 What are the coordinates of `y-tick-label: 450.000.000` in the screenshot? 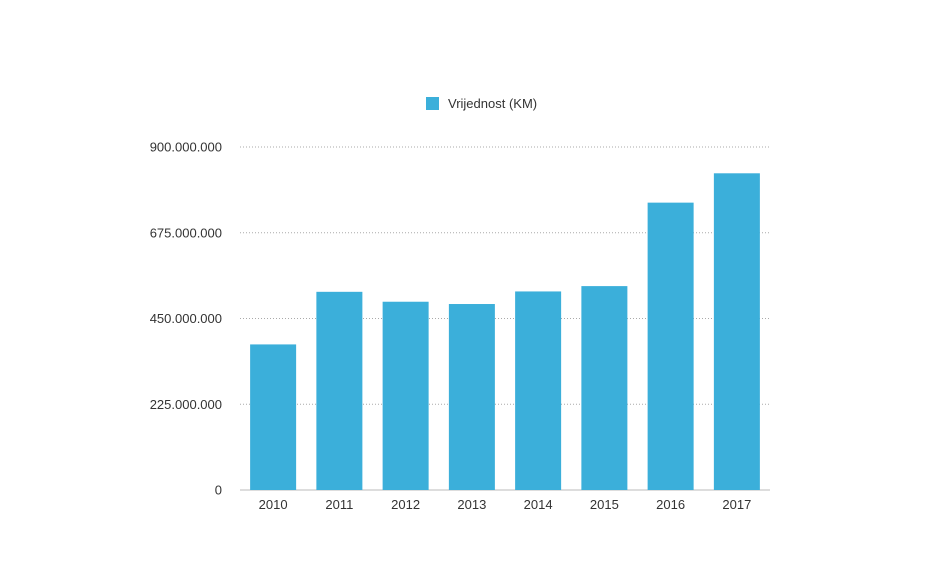 It's located at (186, 318).